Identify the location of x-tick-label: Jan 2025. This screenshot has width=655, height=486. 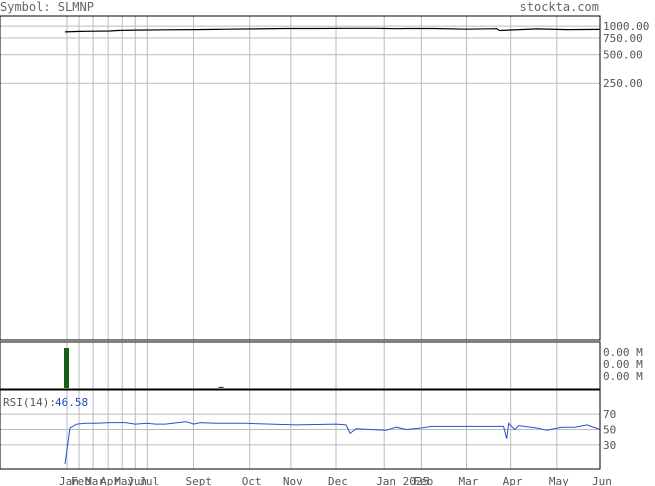
(402, 480).